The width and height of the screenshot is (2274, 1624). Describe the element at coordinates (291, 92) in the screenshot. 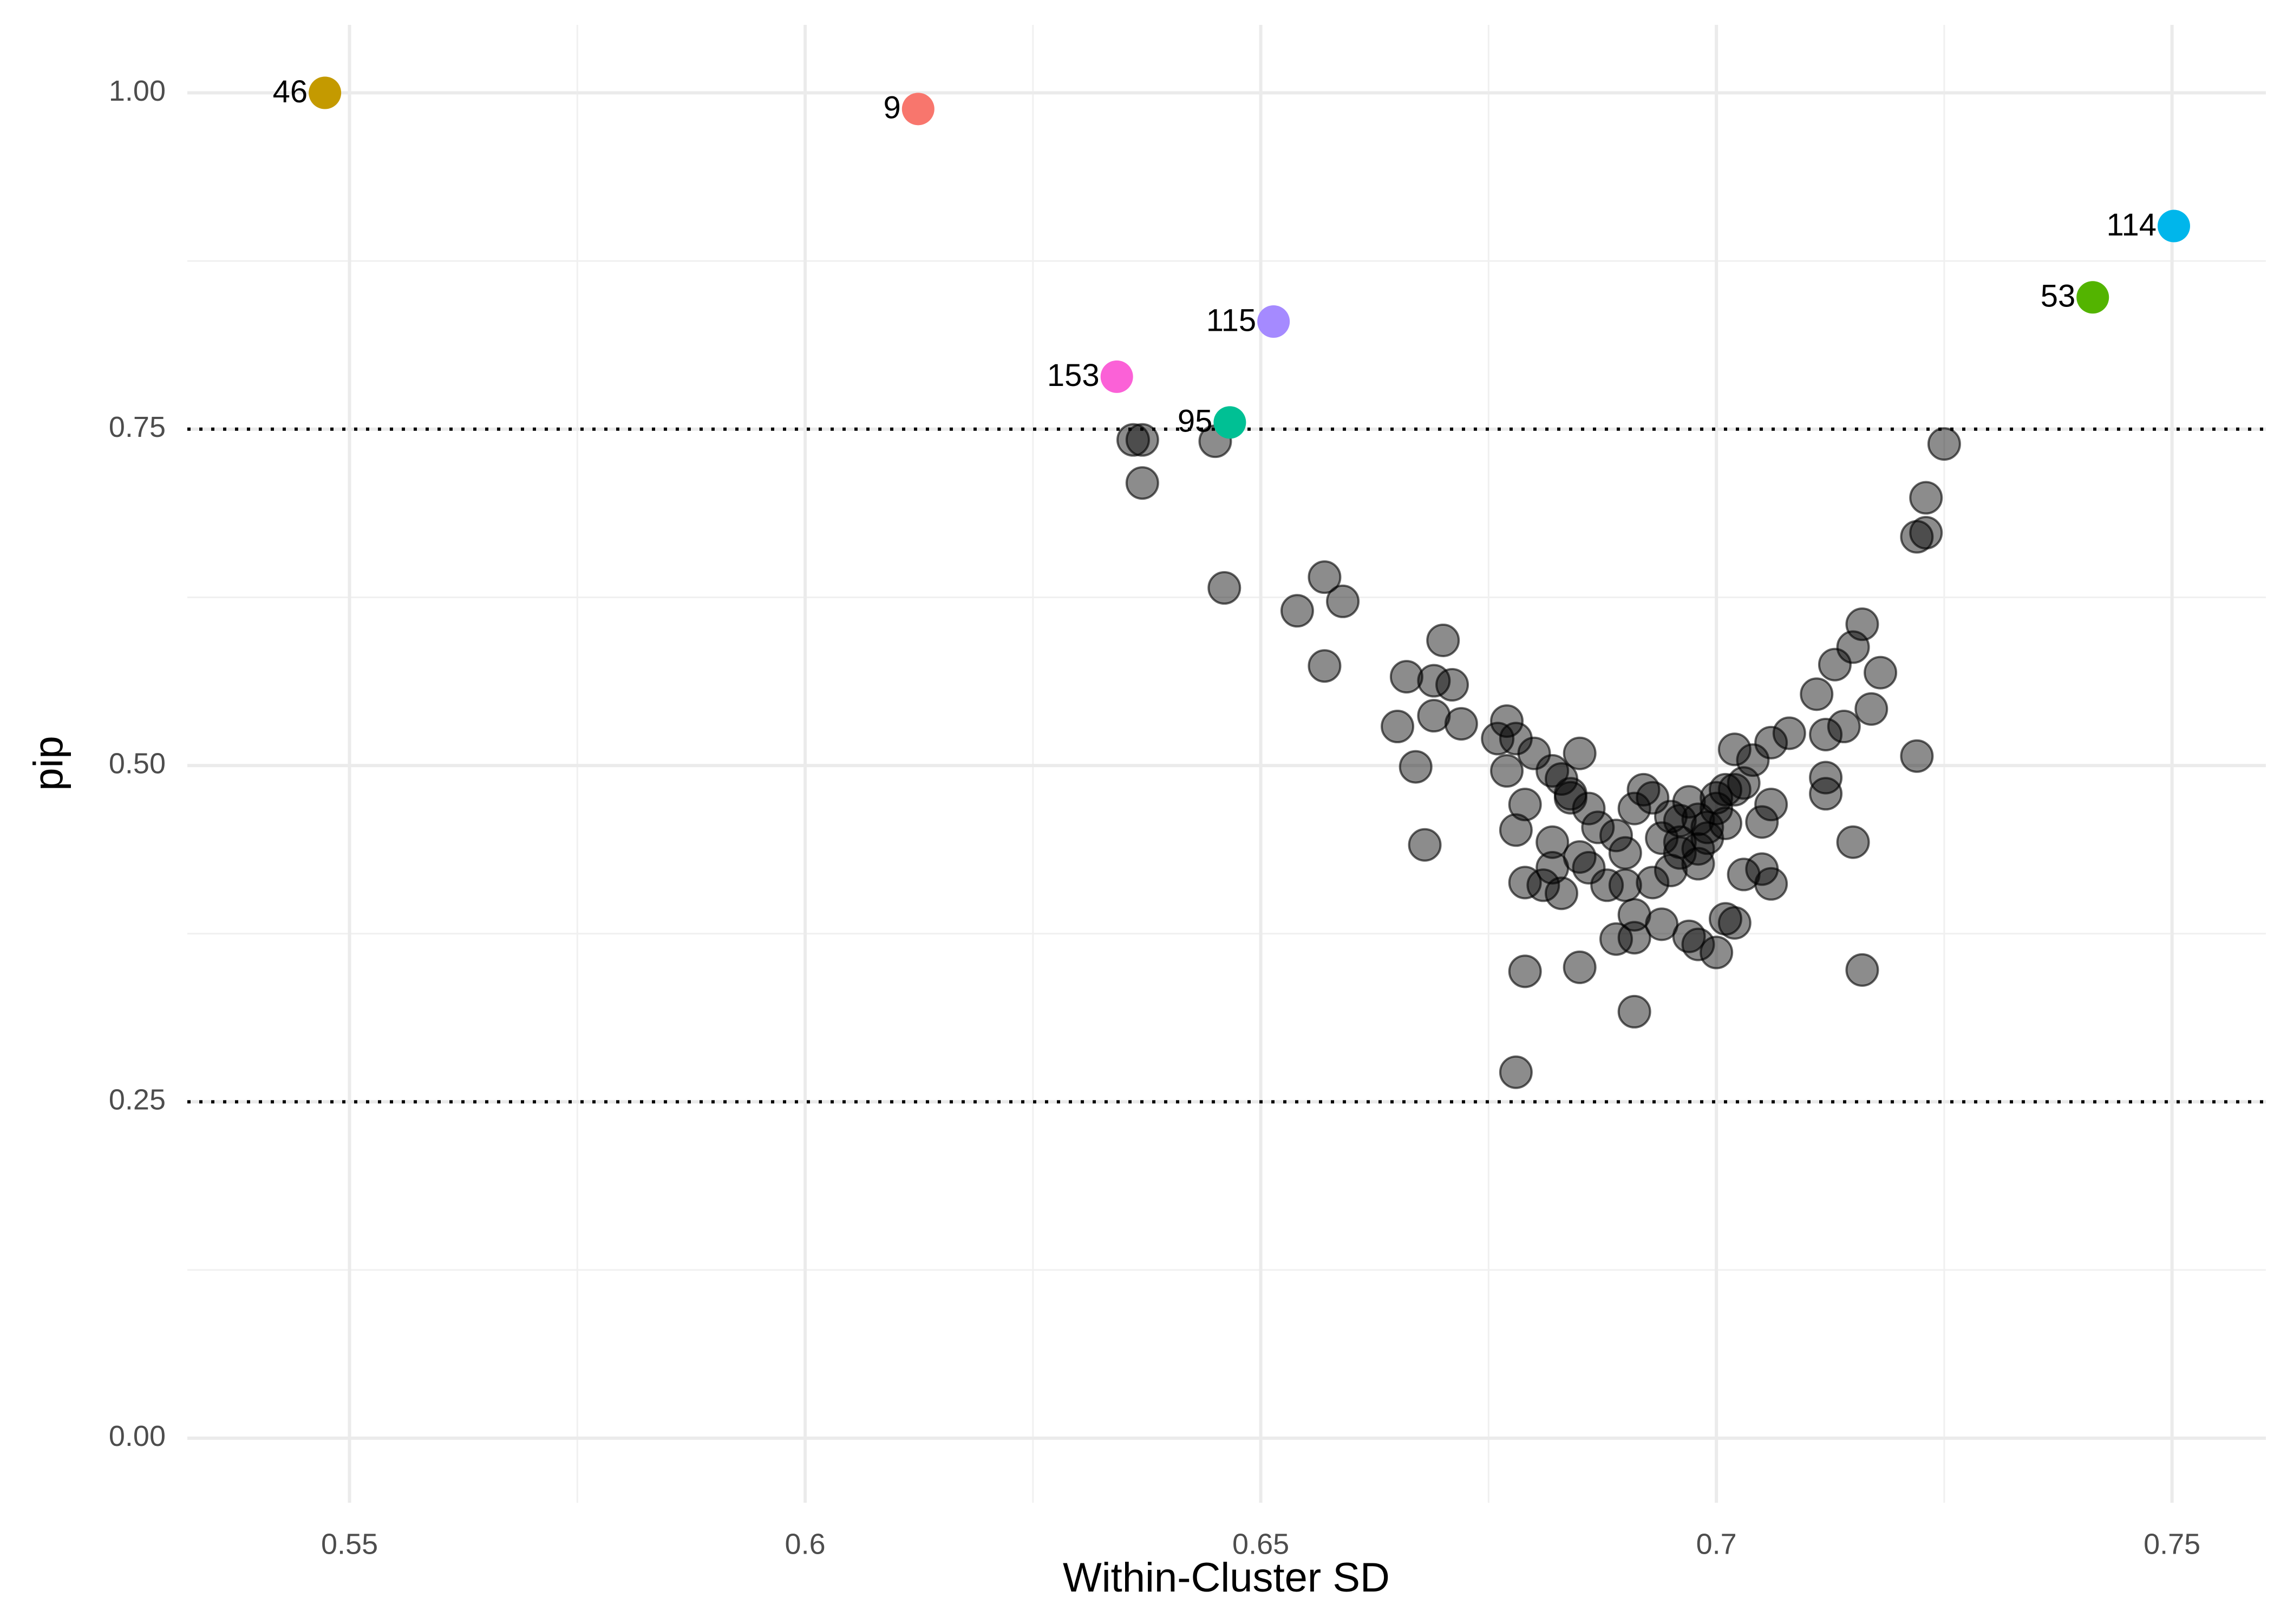

I see `point-label: 46` at that location.